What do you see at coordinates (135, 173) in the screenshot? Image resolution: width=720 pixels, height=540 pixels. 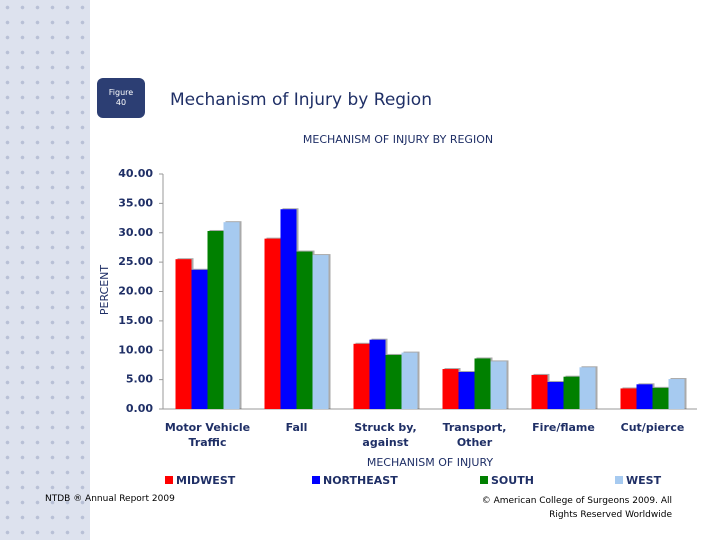 I see `y-tick-label: 40.00` at bounding box center [135, 173].